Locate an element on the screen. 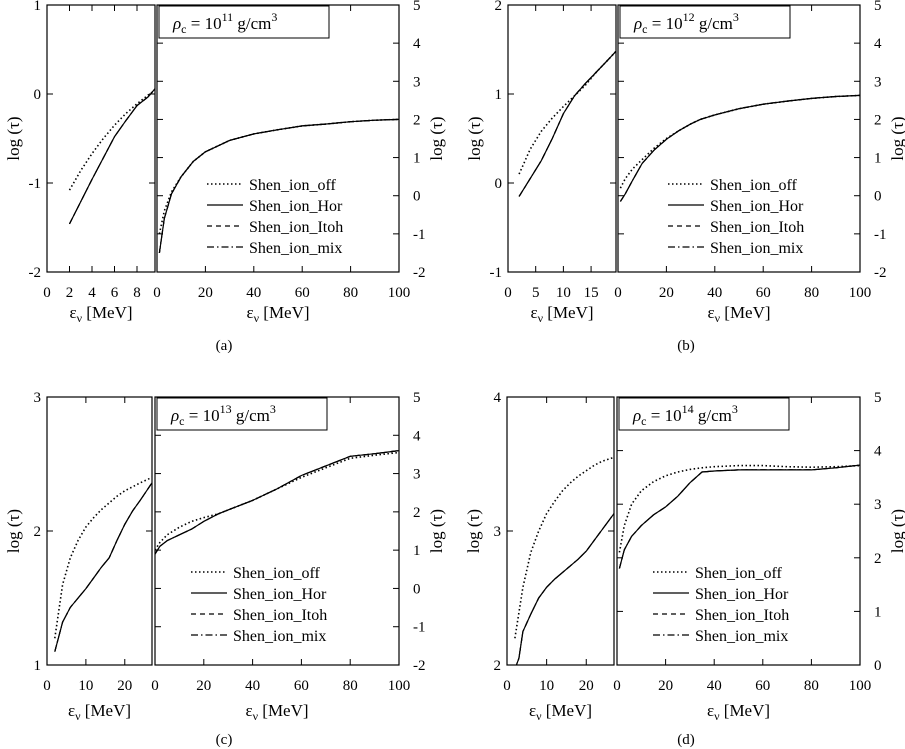 This screenshot has width=905, height=749. x-tick-label: 4 is located at coordinates (92, 293).